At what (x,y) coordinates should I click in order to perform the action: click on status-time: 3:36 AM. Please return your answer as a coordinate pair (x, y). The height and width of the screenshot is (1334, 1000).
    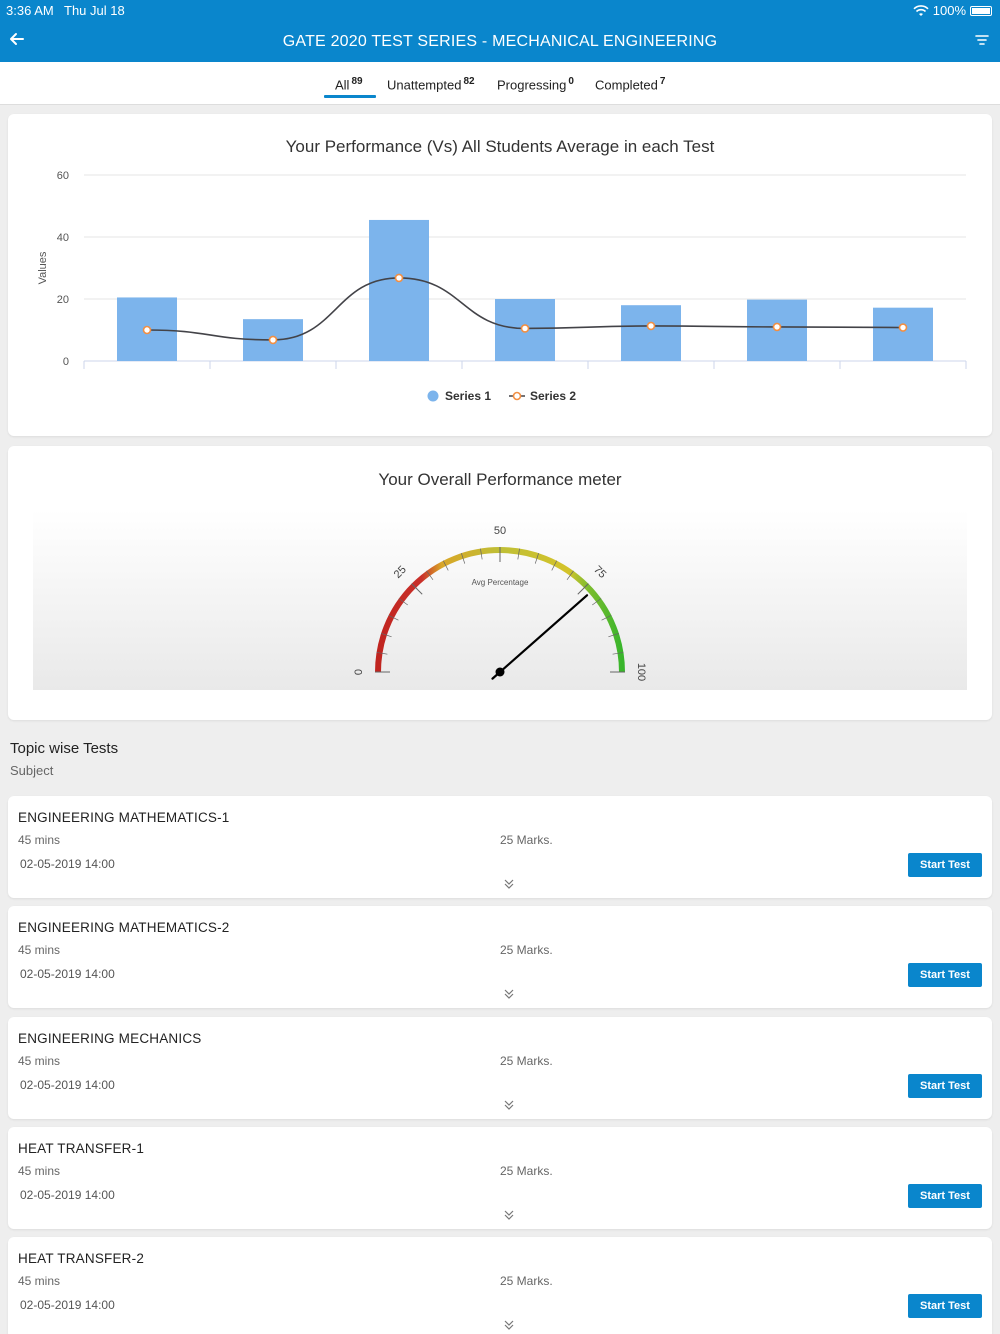
    Looking at the image, I should click on (30, 10).